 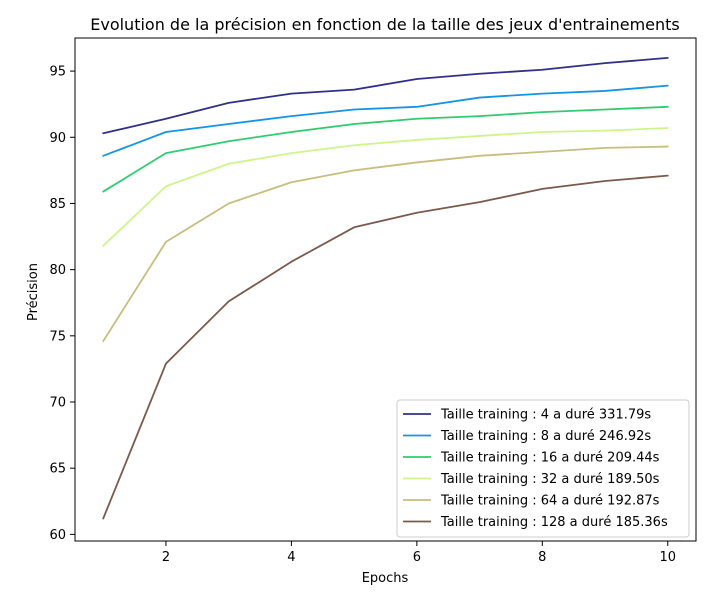 What do you see at coordinates (291, 557) in the screenshot?
I see `x-tick-label: 4` at bounding box center [291, 557].